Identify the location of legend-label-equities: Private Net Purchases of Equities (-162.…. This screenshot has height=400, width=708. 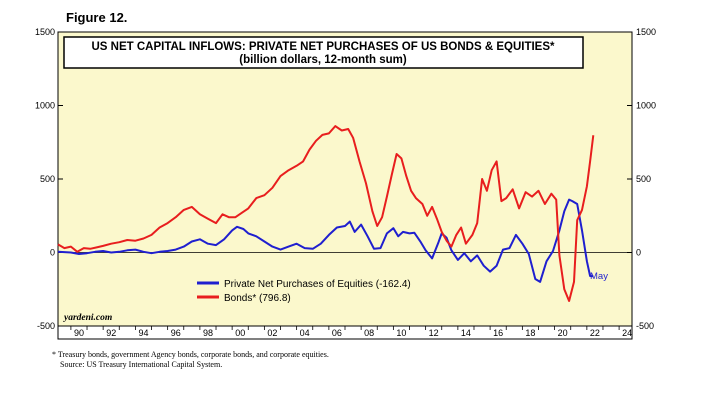
(317, 284).